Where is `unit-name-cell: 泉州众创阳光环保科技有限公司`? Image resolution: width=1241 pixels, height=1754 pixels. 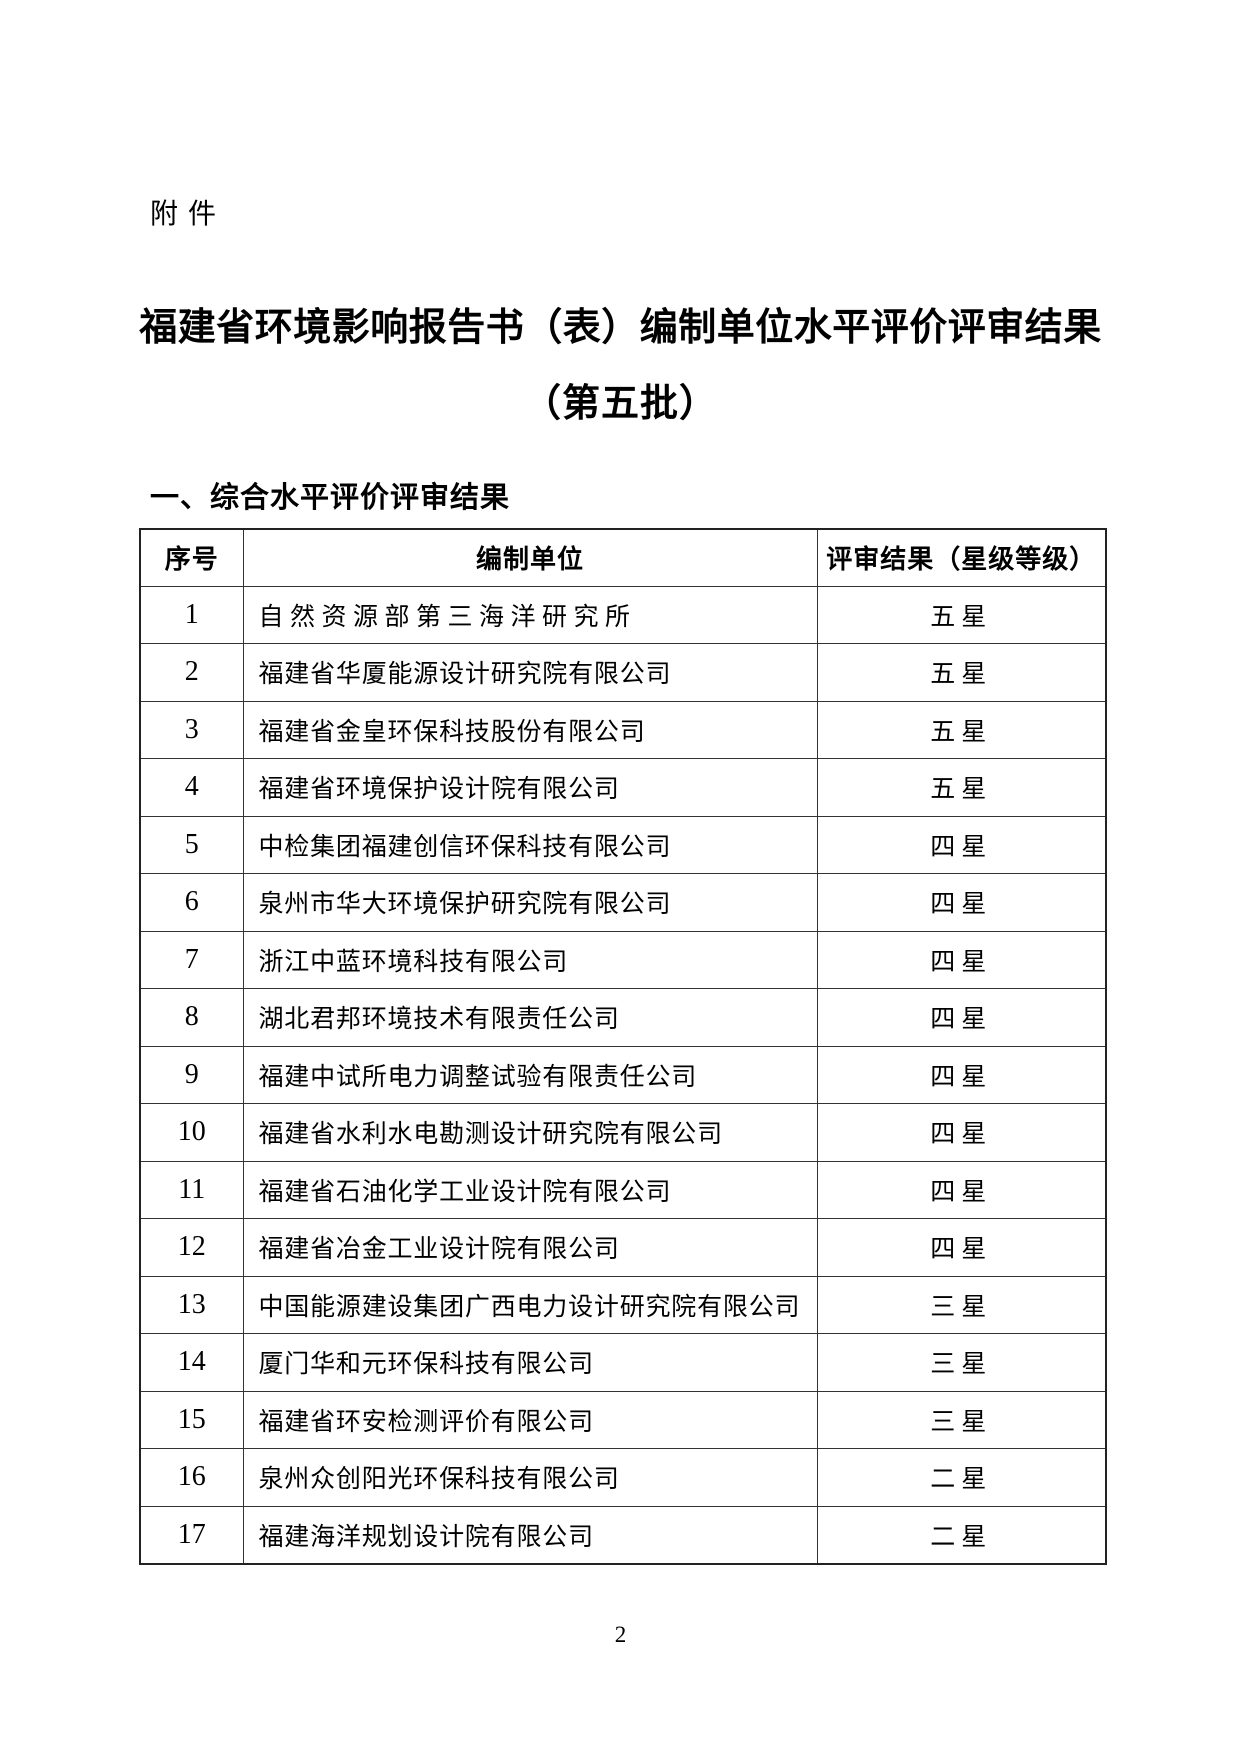
unit-name-cell: 泉州众创阳光环保科技有限公司 is located at coordinates (530, 1477).